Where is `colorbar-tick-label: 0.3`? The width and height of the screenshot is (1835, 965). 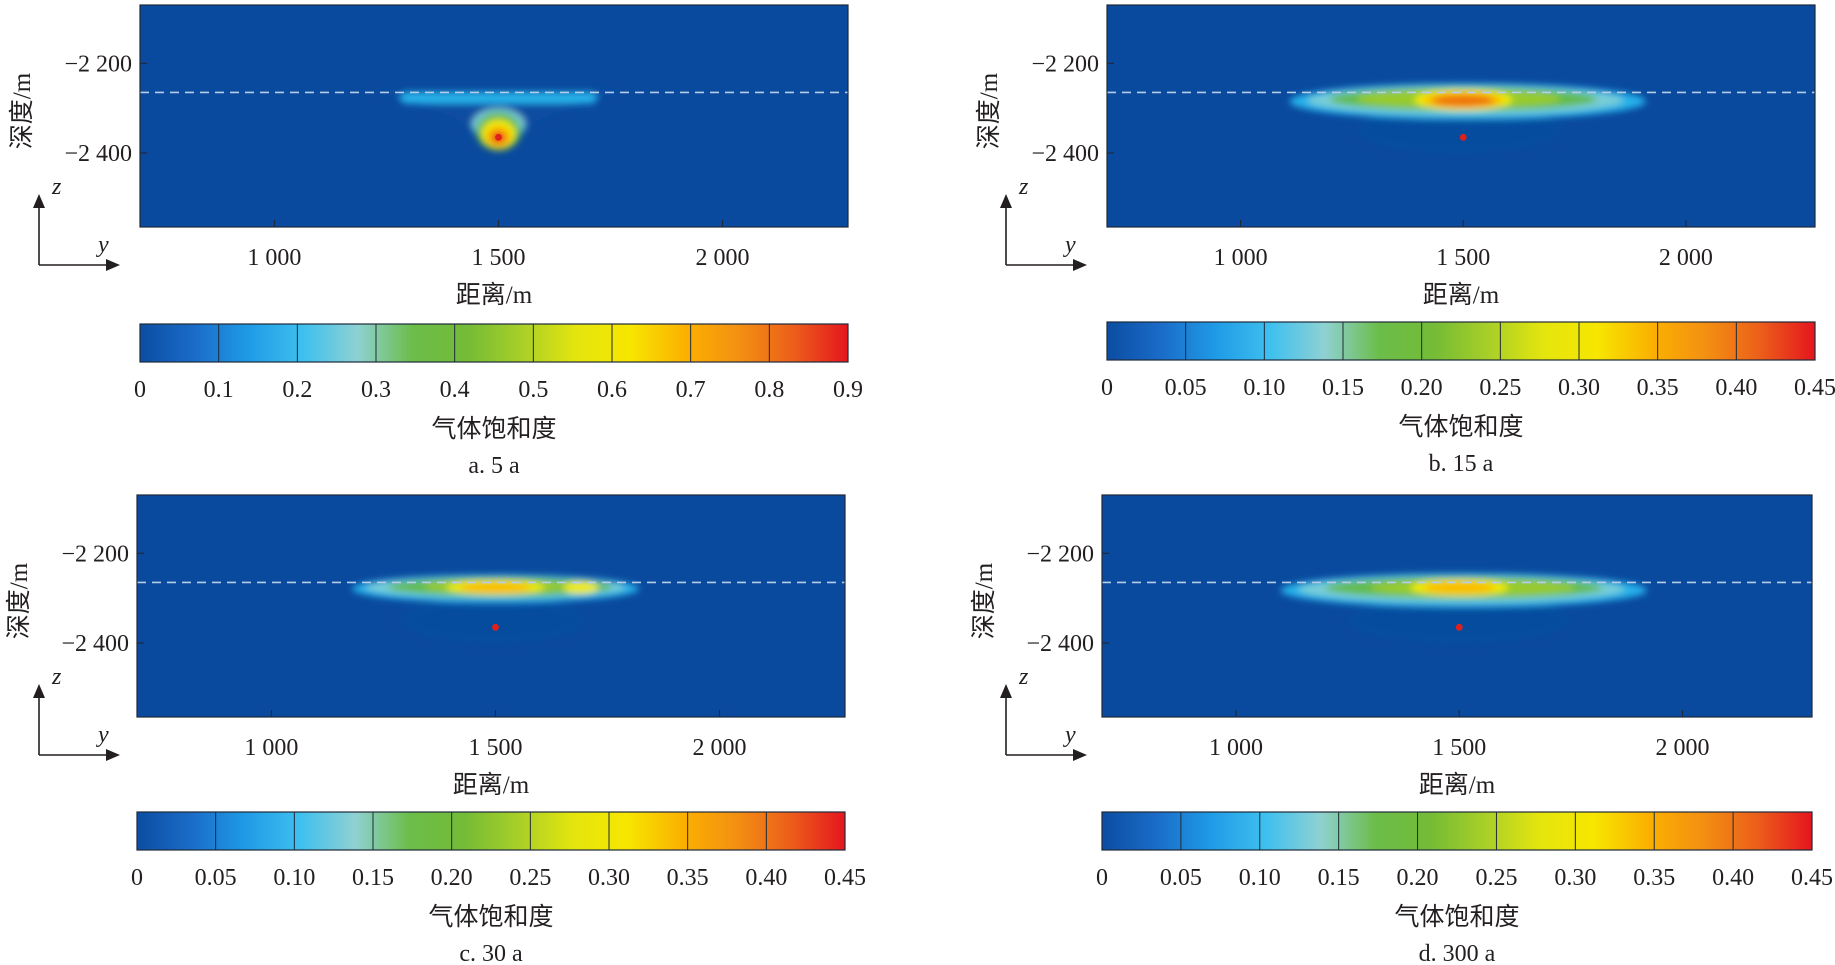 colorbar-tick-label: 0.3 is located at coordinates (376, 390).